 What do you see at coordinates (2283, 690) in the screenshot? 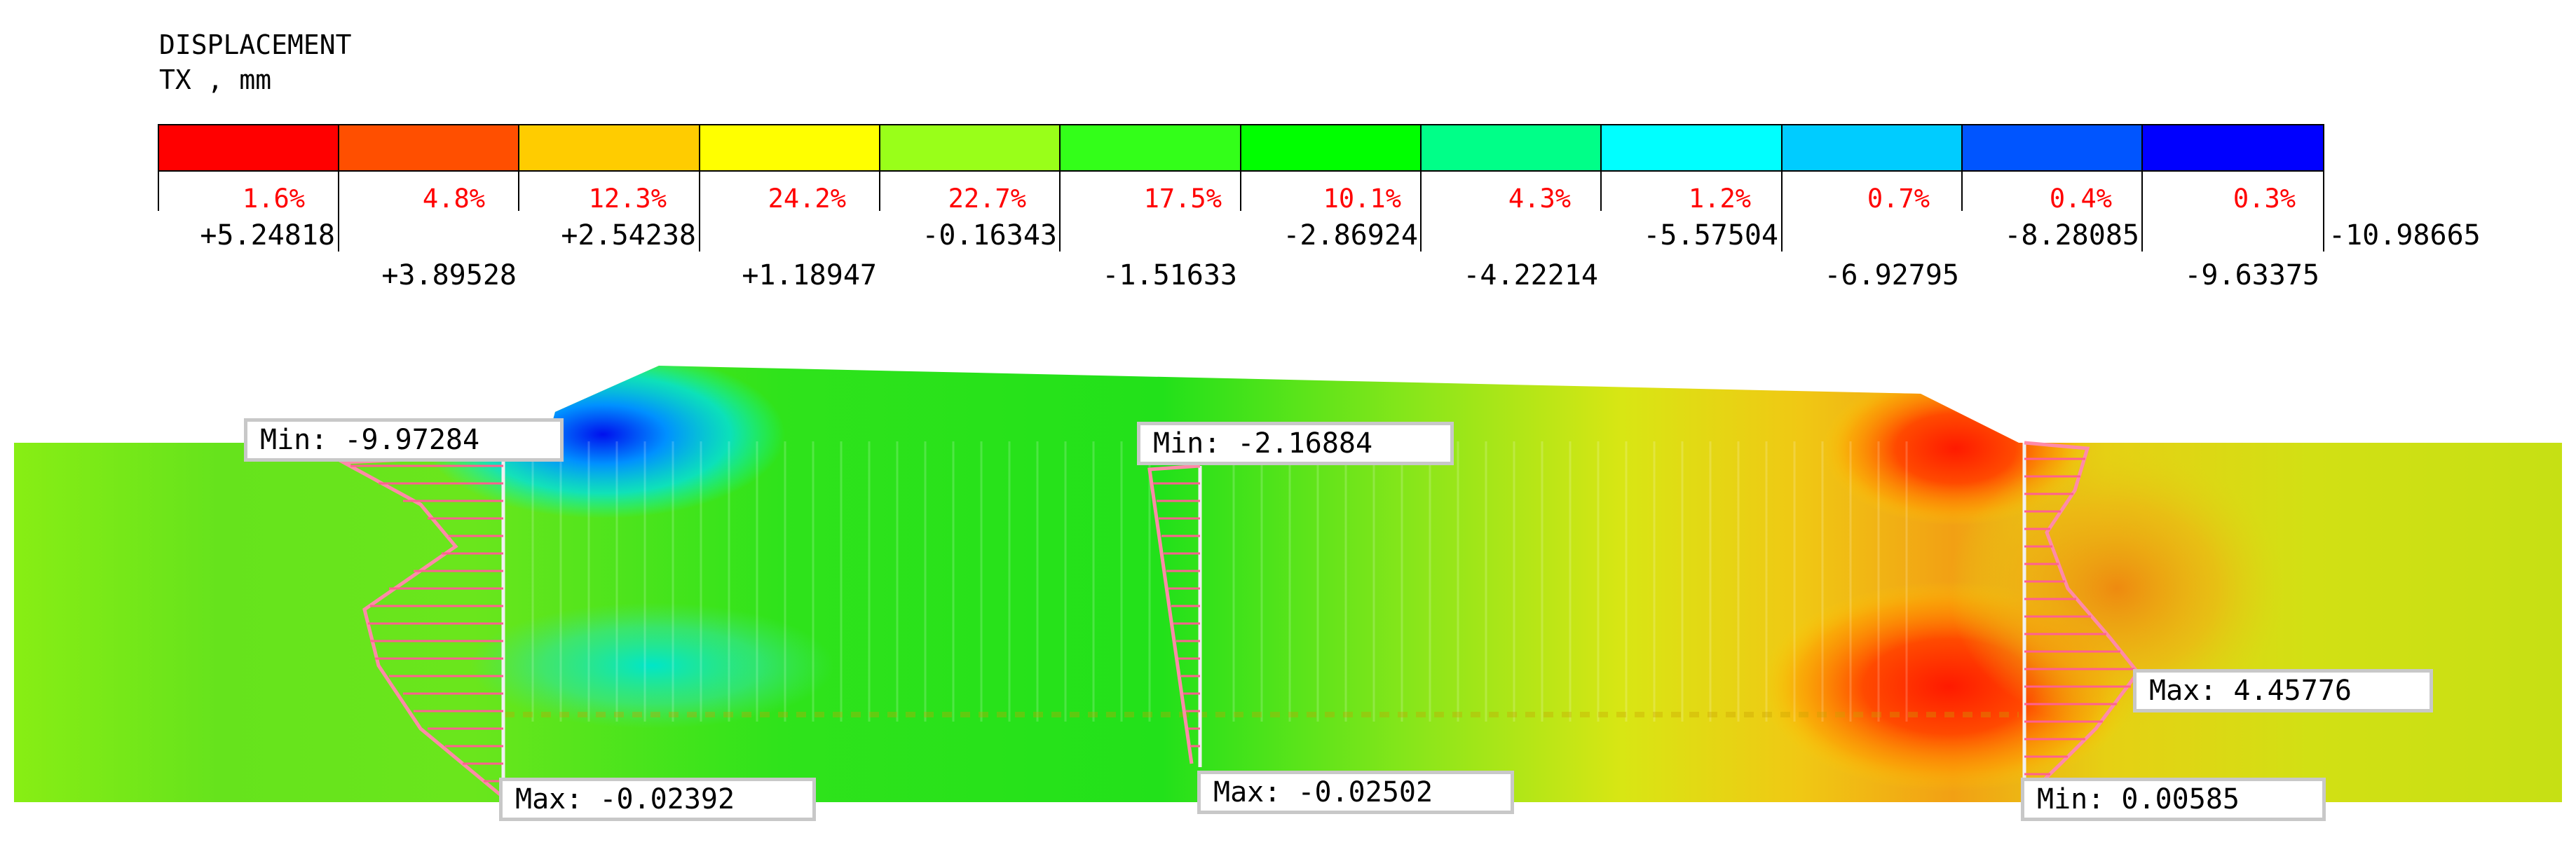
I see `right-max-label: Max: 4.45776` at bounding box center [2283, 690].